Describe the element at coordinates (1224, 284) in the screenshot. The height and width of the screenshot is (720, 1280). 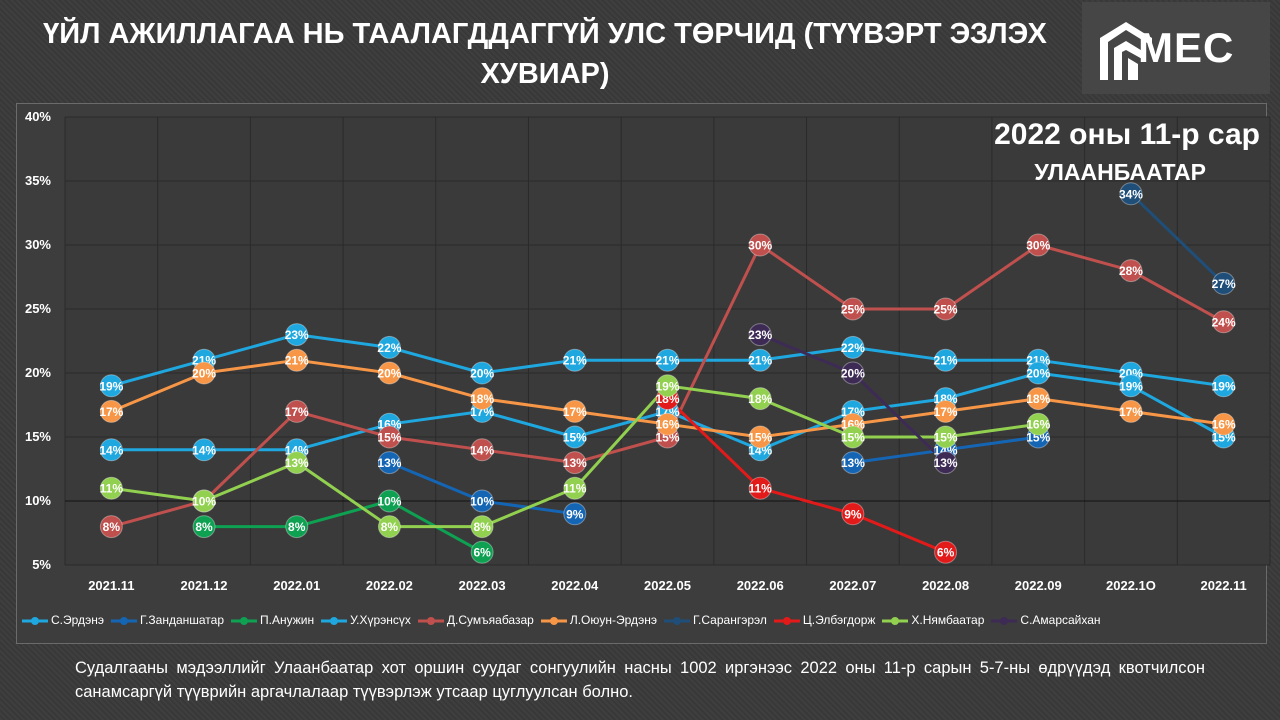
I see `data-label: 27%` at that location.